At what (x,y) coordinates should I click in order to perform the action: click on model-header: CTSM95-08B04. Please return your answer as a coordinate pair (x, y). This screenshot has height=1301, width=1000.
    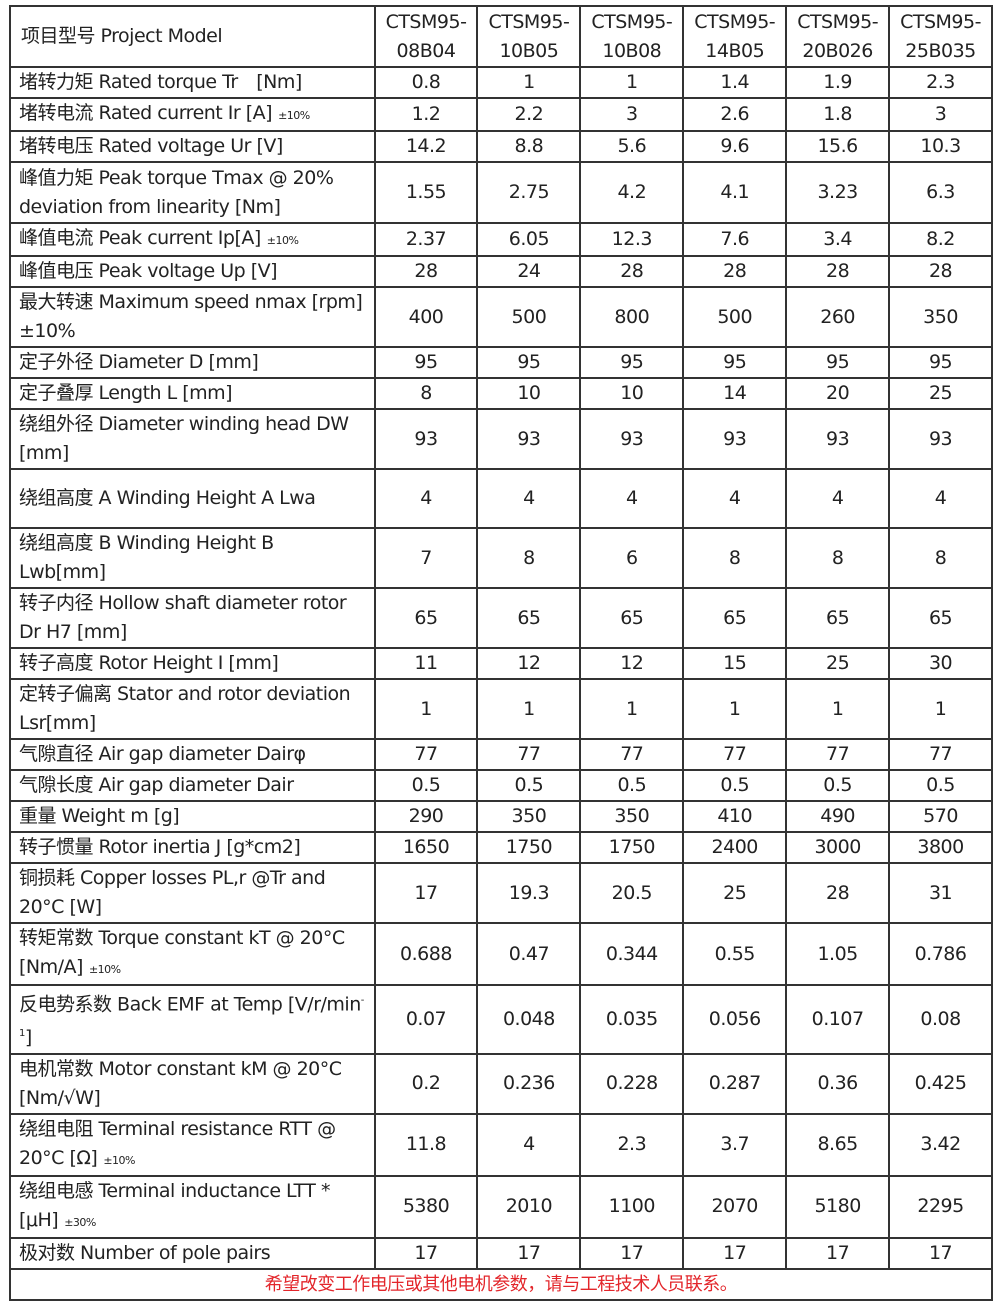
    Looking at the image, I should click on (426, 36).